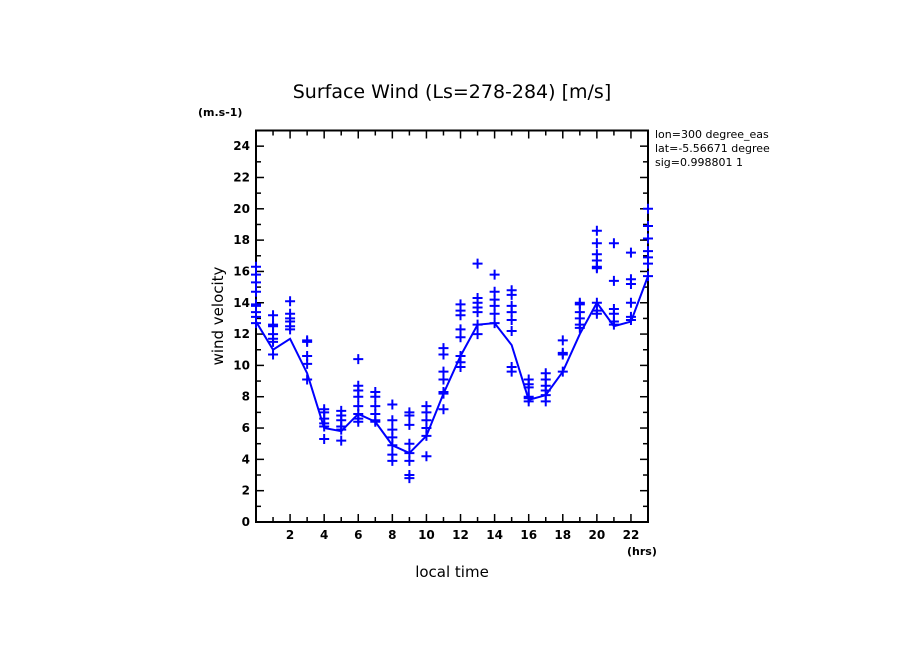 The image size is (904, 654). I want to click on x-tick-label: 2, so click(290, 535).